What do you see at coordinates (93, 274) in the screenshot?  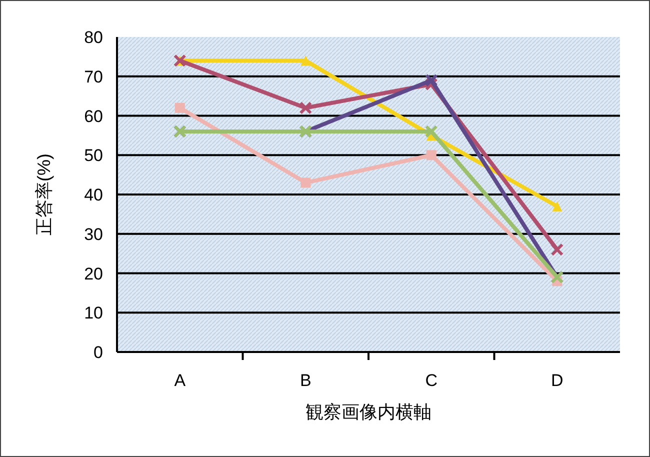 I see `y-tick-label: 20` at bounding box center [93, 274].